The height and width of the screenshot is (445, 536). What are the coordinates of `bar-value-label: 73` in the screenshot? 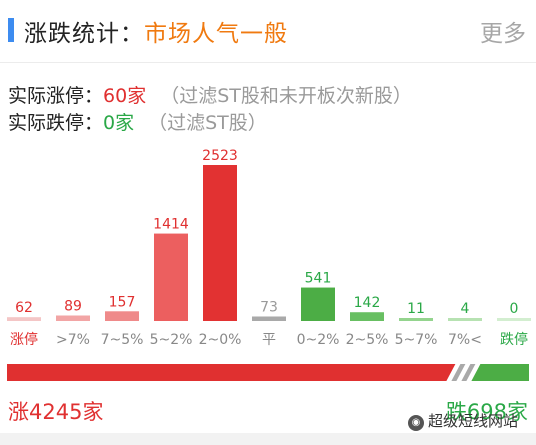 It's located at (269, 307).